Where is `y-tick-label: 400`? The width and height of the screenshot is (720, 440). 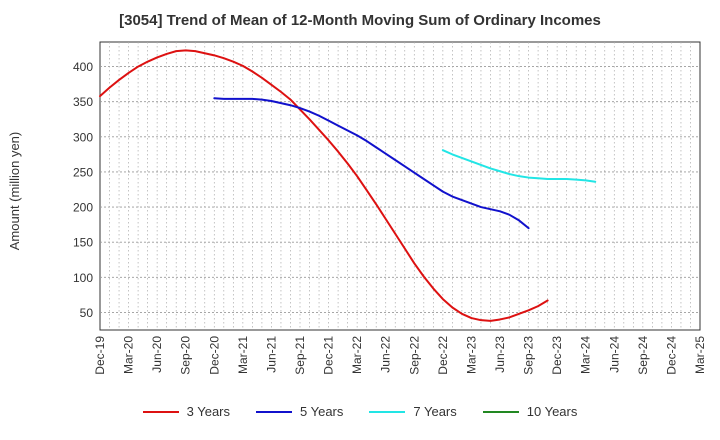 y-tick-label: 400 is located at coordinates (83, 67).